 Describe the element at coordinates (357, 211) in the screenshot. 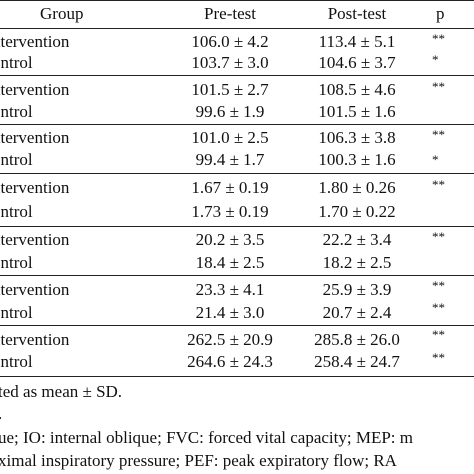

I see `table-row-post: 1.70 ± 0.22` at that location.